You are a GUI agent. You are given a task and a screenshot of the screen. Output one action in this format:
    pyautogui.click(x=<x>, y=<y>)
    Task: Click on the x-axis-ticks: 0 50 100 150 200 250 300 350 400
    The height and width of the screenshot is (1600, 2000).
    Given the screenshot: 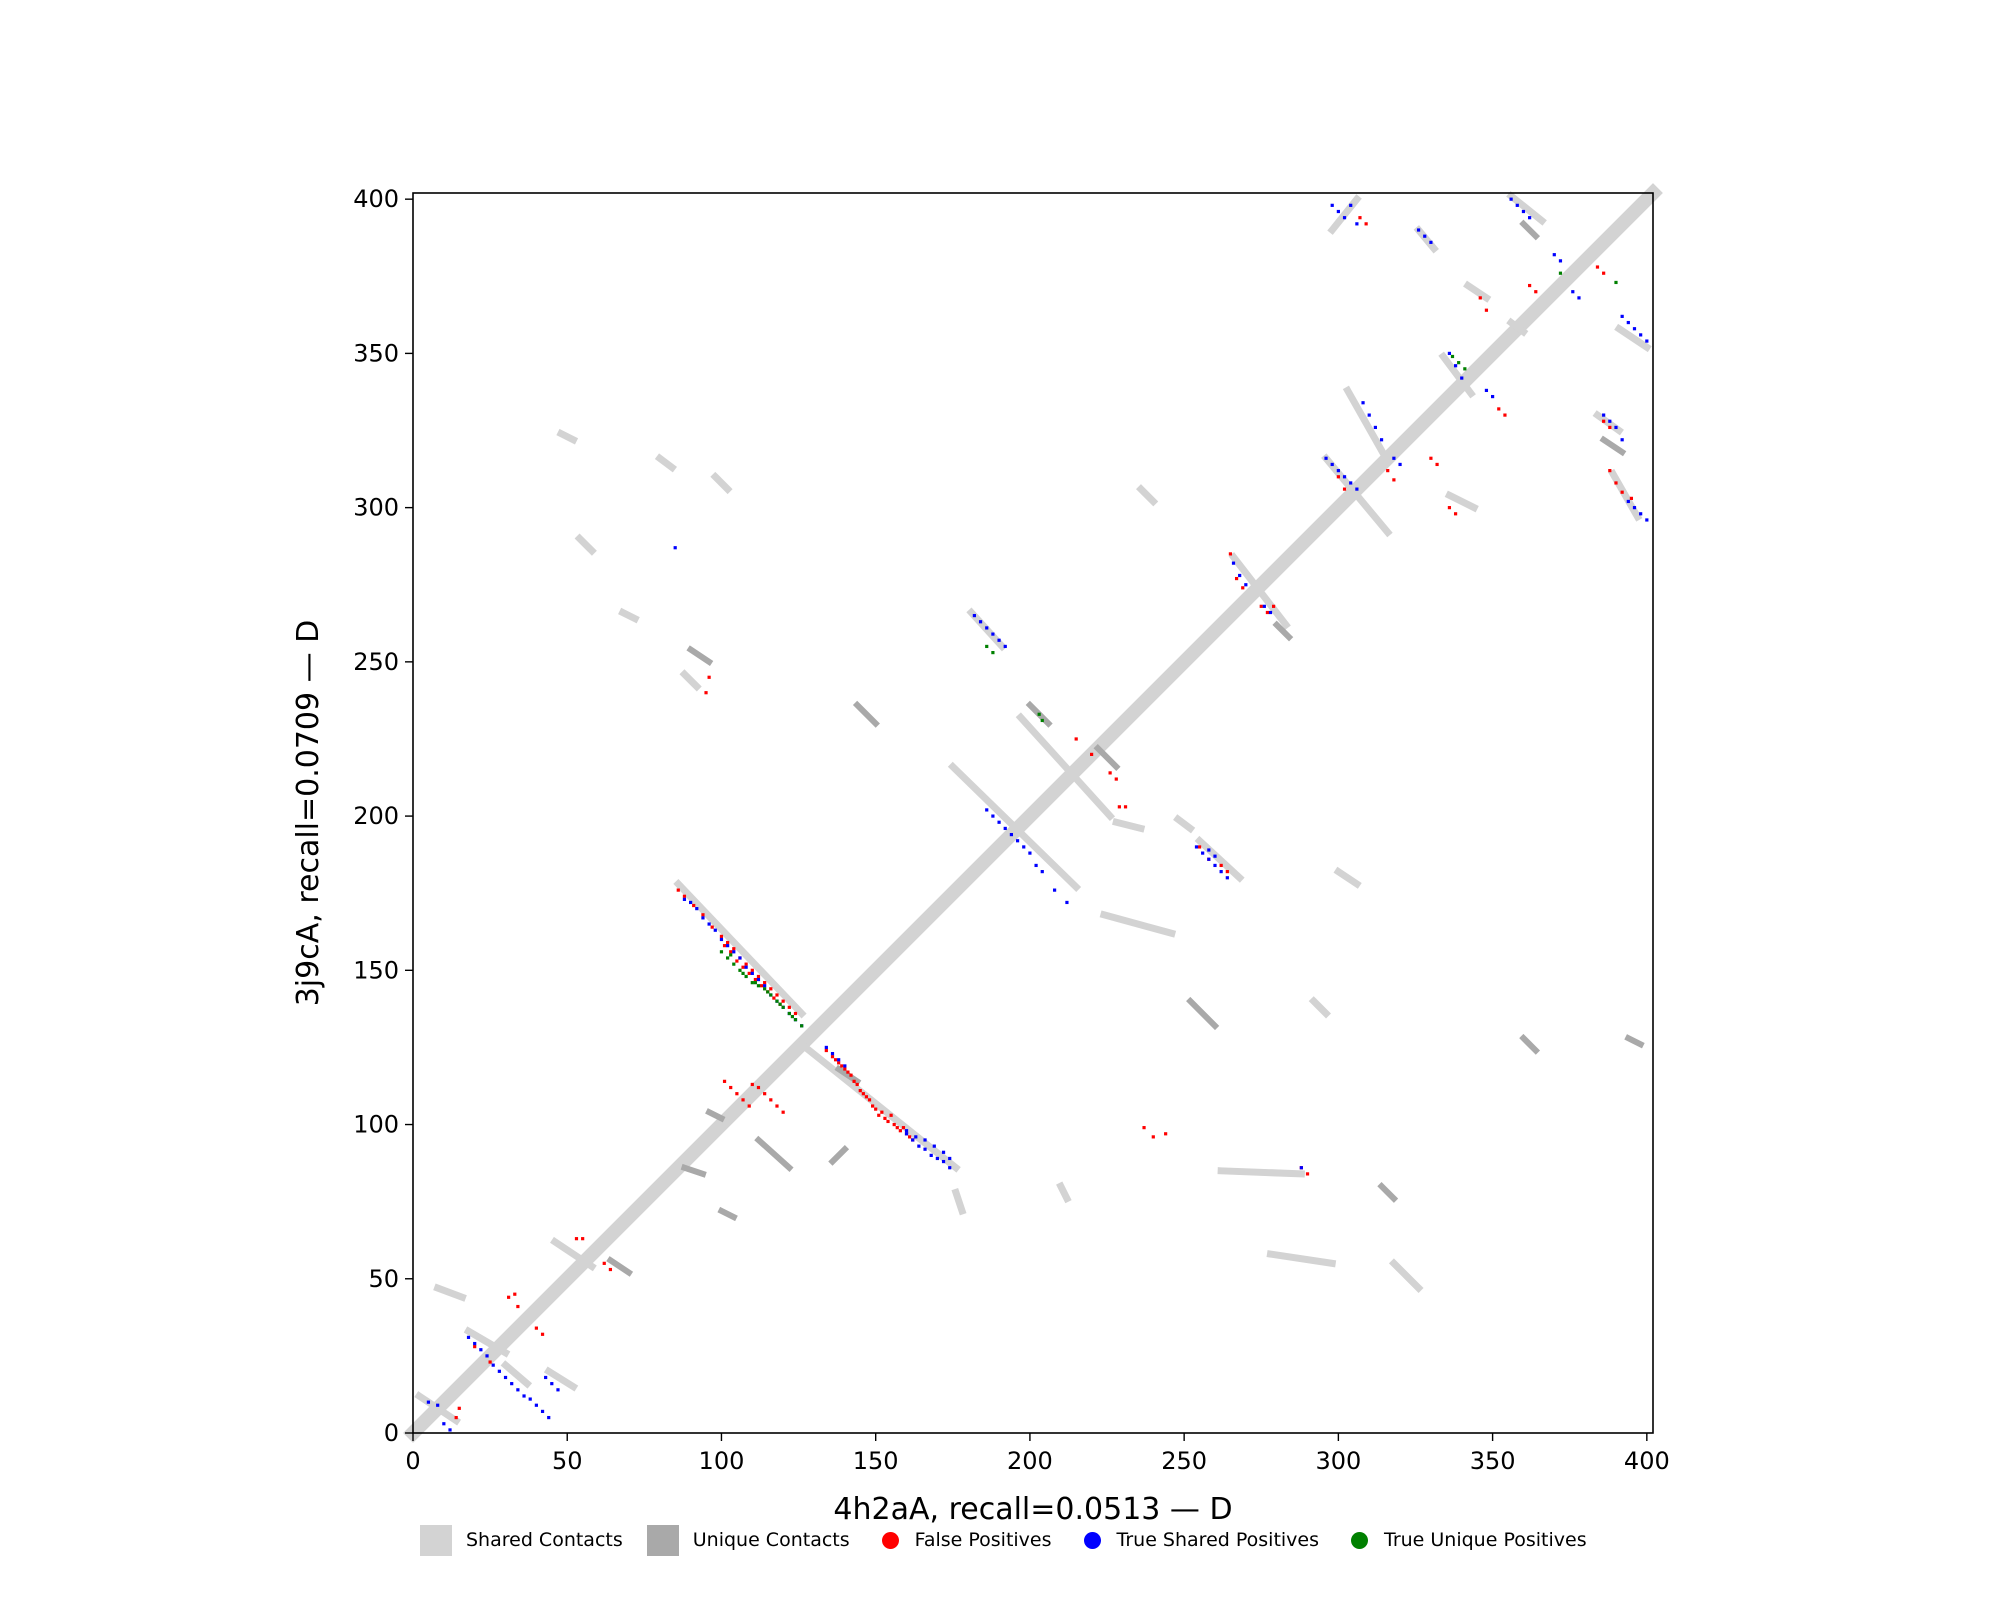 What is the action you would take?
    pyautogui.click(x=1037, y=1454)
    